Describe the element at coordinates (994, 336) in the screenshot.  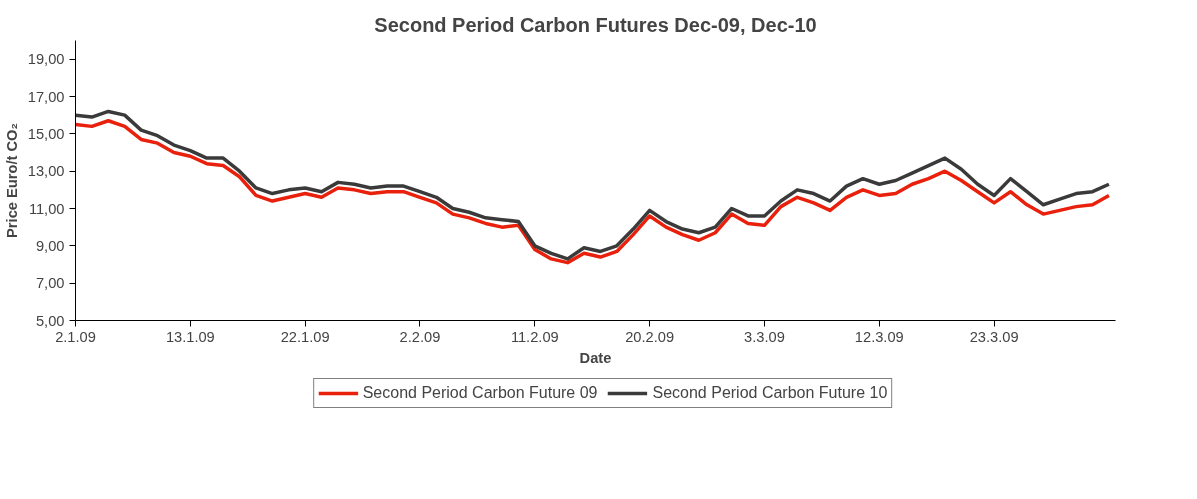
I see `x-tick-label: 23.3.09` at that location.